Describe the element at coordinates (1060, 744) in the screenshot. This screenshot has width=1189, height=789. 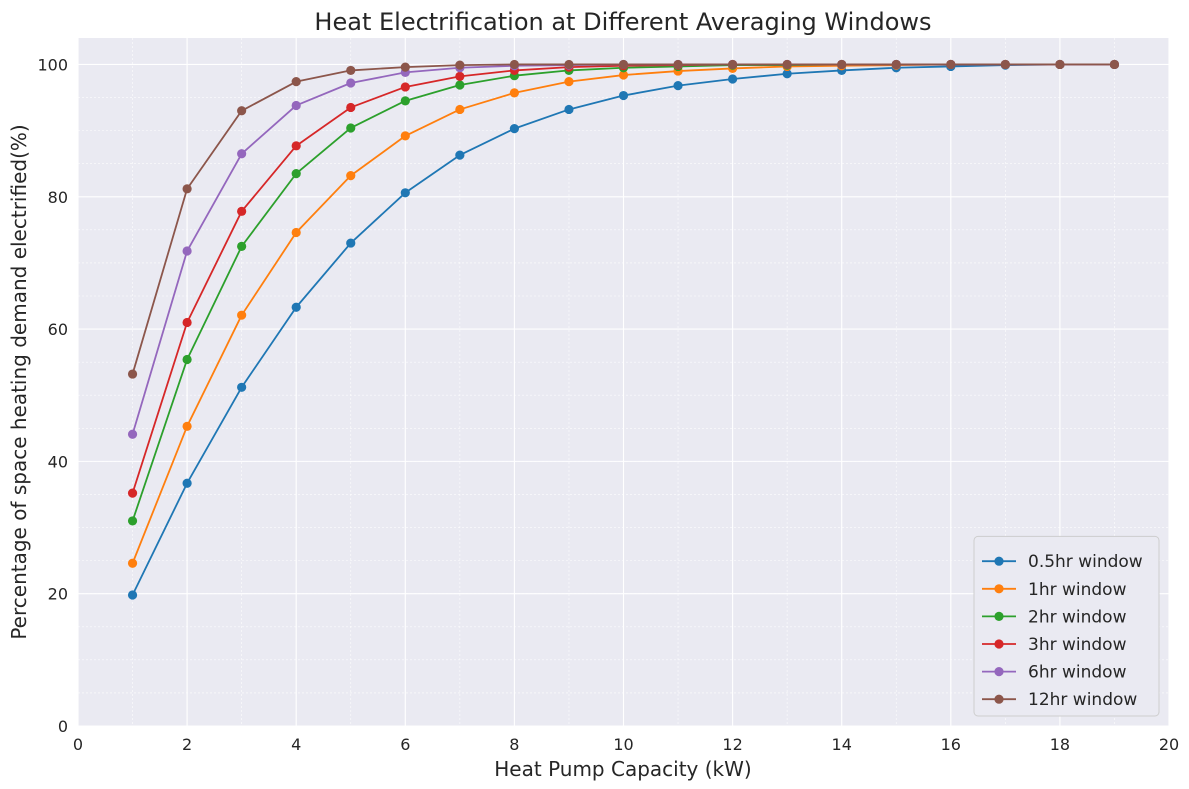
I see `x-tick-label: 18` at that location.